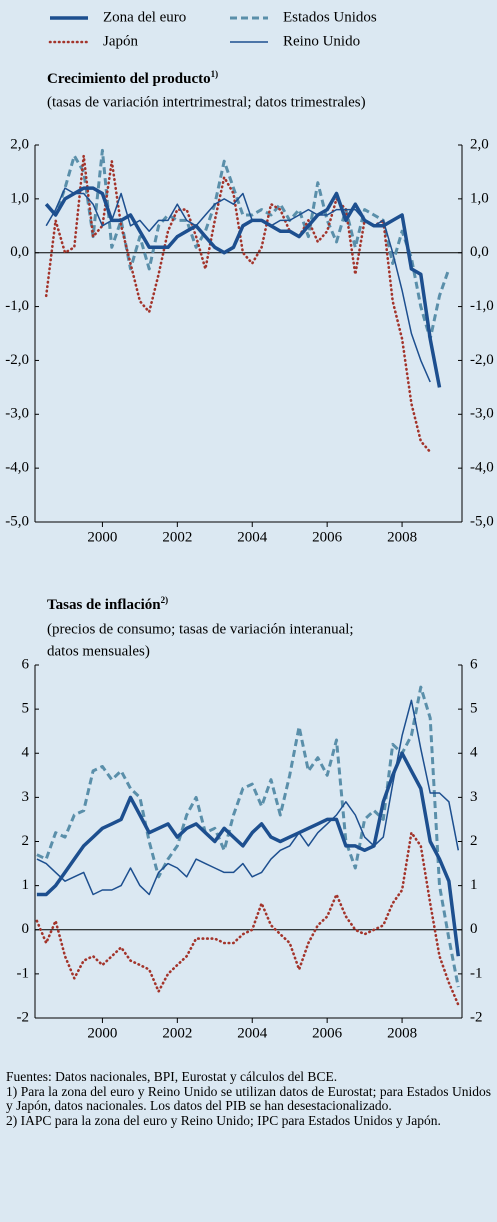 This screenshot has width=497, height=1222. What do you see at coordinates (321, 41) in the screenshot?
I see `legend-label: Reino Unido` at bounding box center [321, 41].